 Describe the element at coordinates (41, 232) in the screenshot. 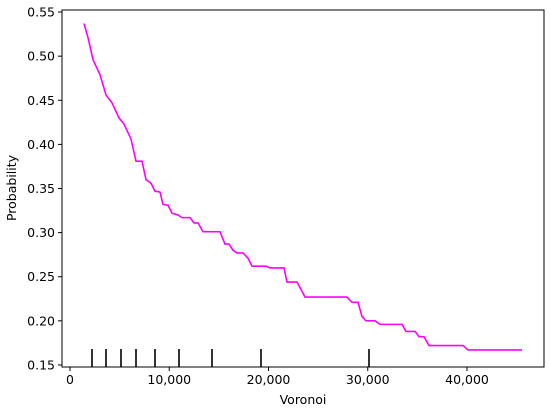

I see `y-tick-label: 0.30` at that location.